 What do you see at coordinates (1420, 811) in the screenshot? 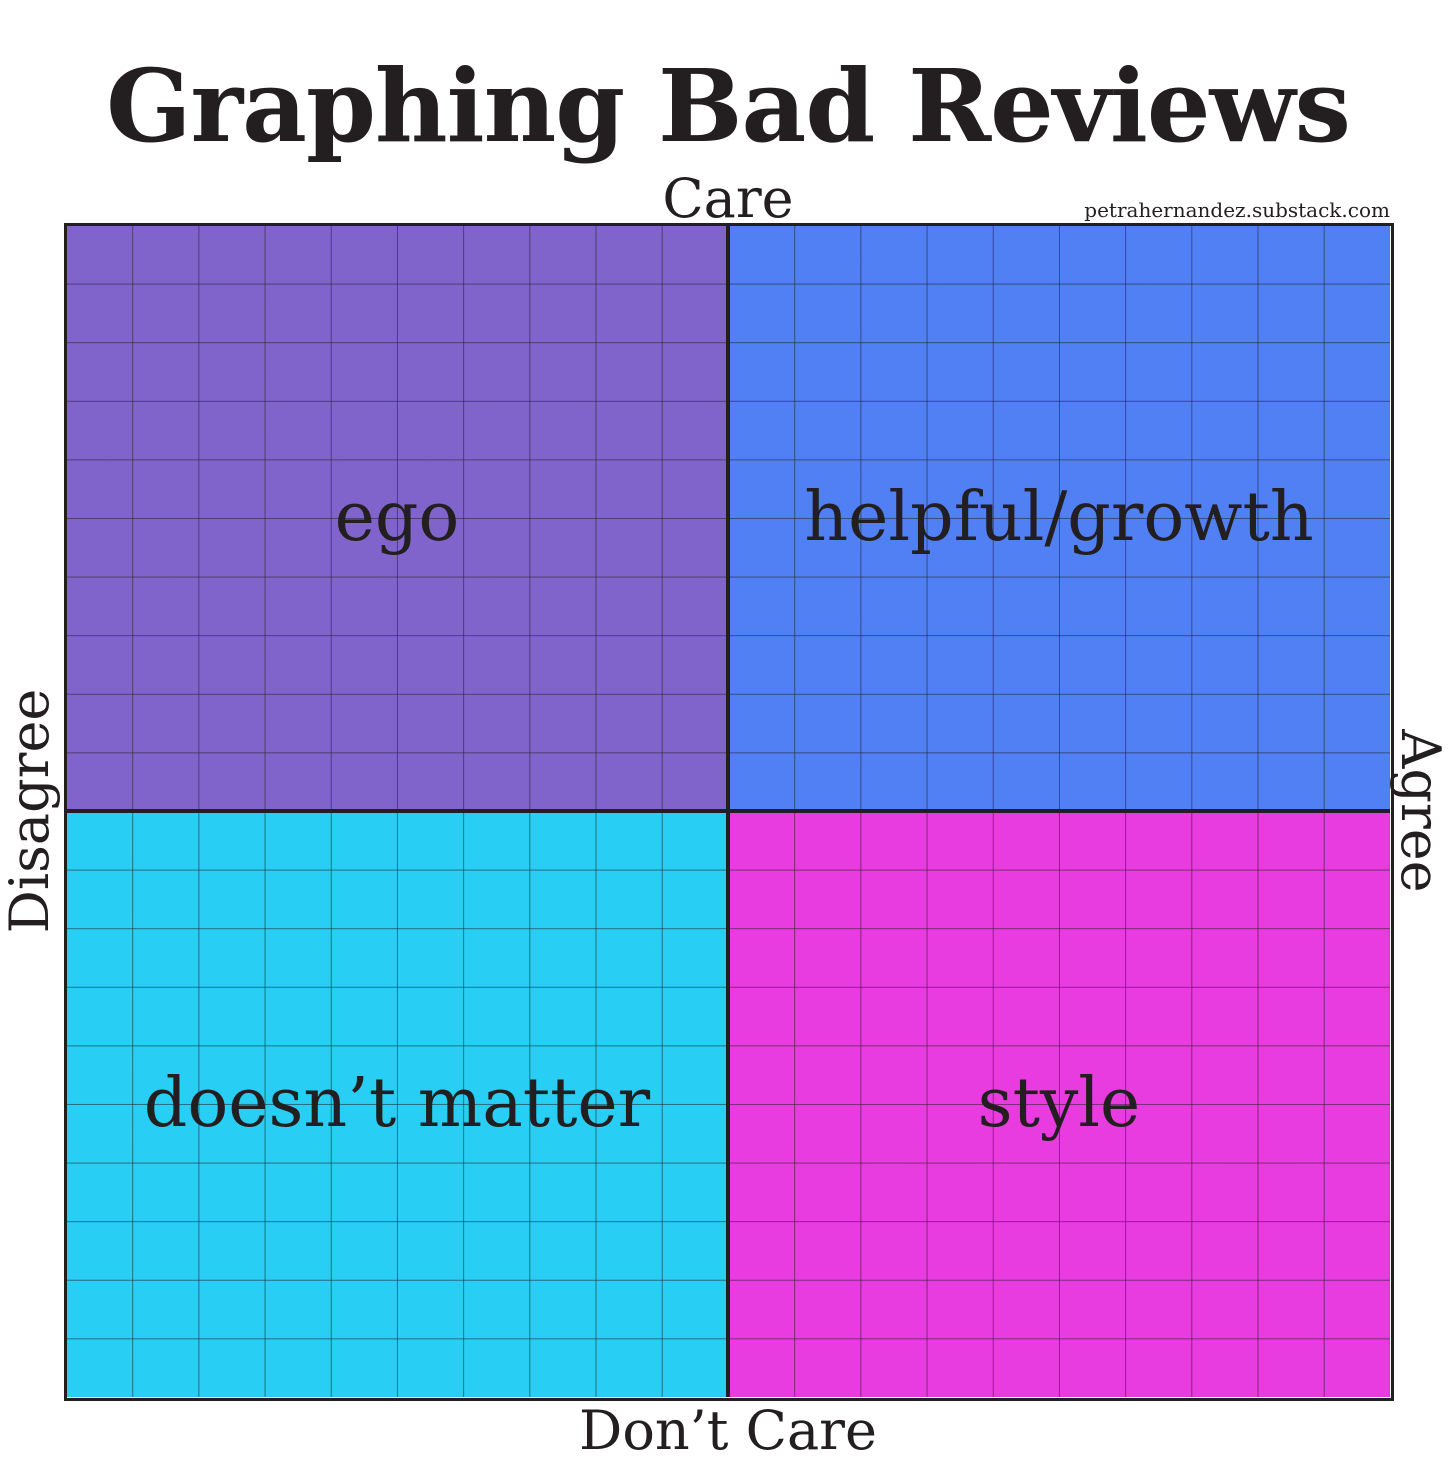
I see `axis-label-right: Agree` at bounding box center [1420, 811].